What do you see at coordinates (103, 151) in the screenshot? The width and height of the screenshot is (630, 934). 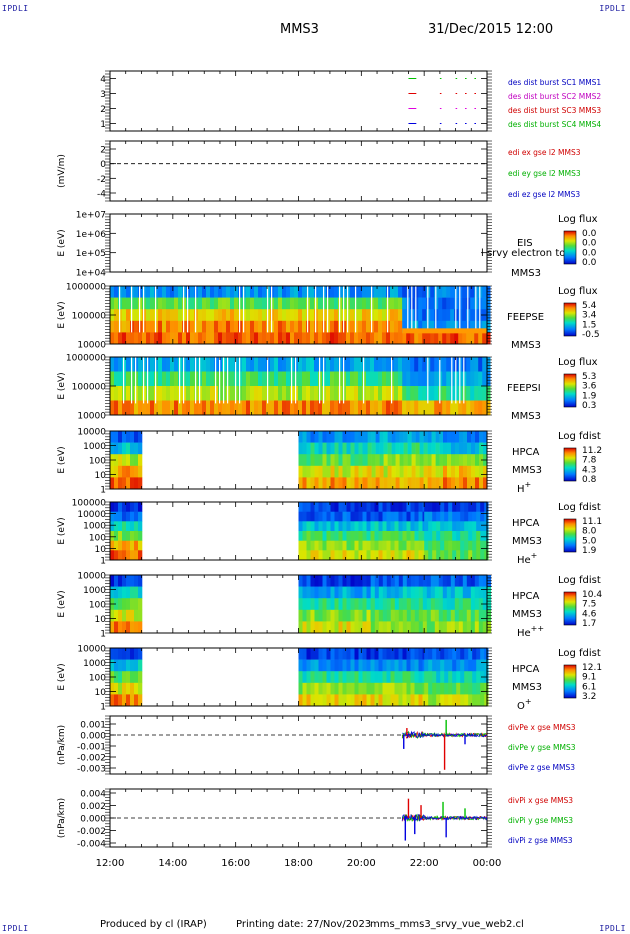 I see `panel-edi-ytick-label: 2` at bounding box center [103, 151].